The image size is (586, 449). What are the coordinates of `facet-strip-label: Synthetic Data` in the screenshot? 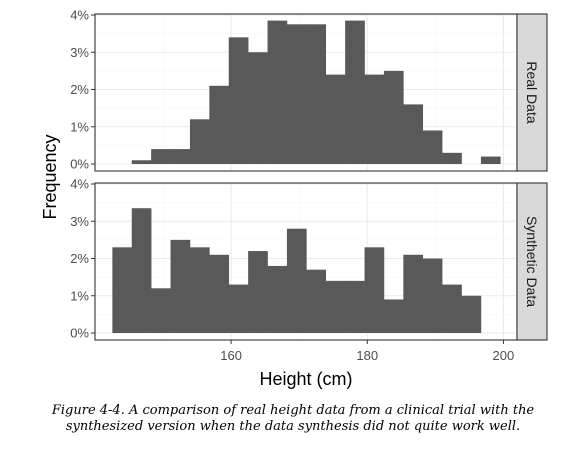 It's located at (532, 261).